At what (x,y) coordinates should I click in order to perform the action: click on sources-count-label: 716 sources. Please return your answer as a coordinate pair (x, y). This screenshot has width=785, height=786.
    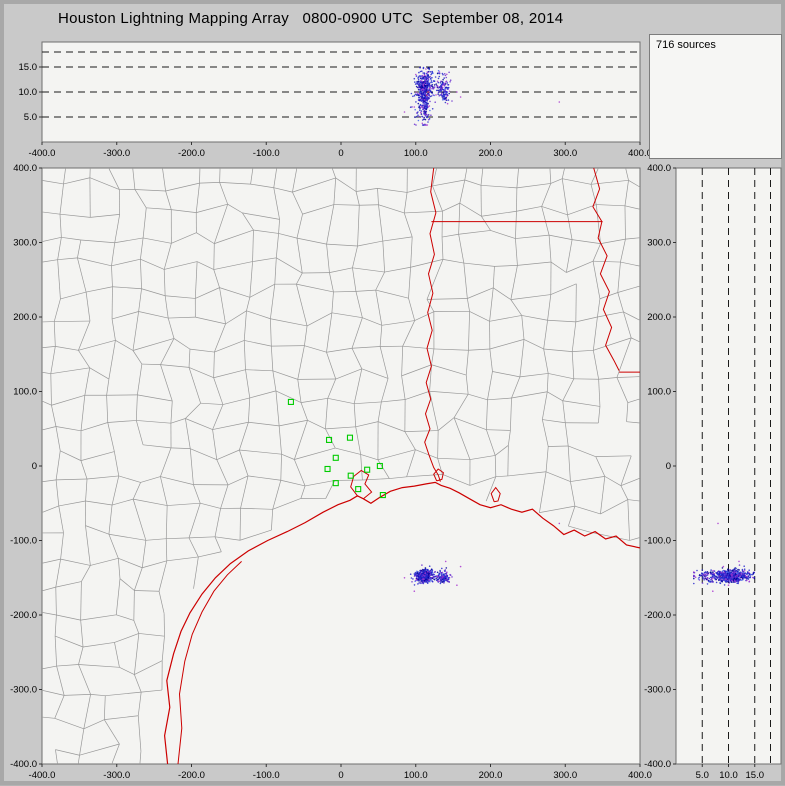
    Looking at the image, I should click on (686, 45).